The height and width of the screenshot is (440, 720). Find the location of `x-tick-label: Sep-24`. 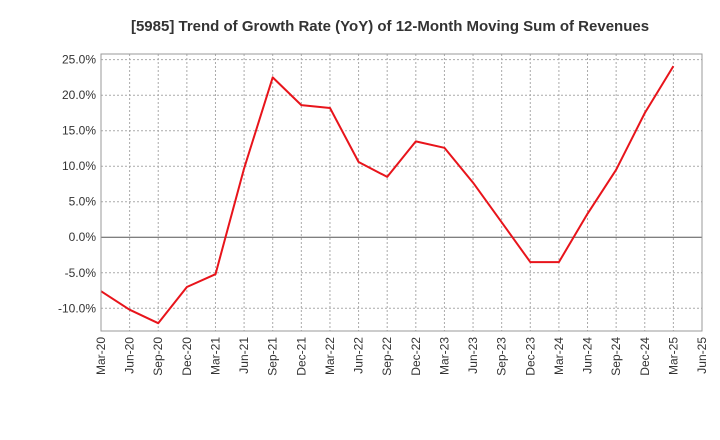

x-tick-label: Sep-24 is located at coordinates (616, 356).